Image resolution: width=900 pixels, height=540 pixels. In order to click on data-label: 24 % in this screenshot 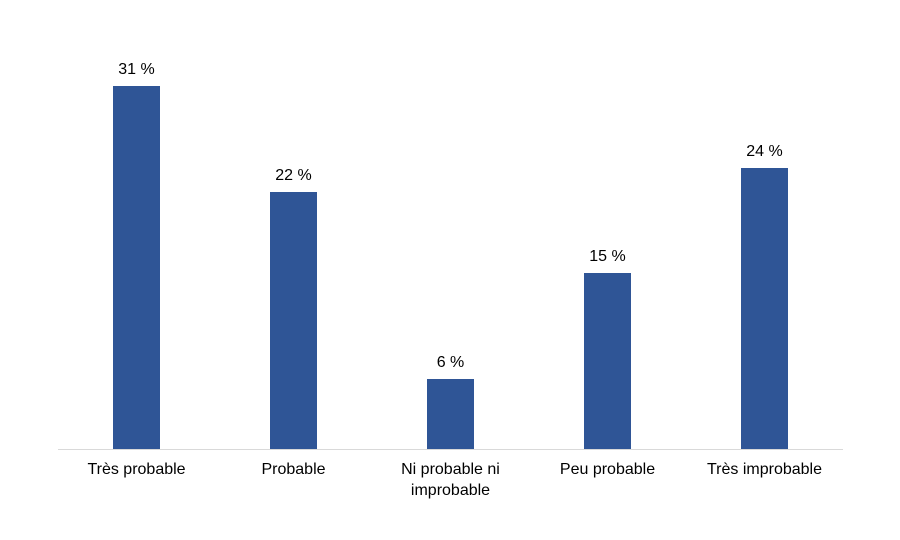, I will do `click(764, 151)`.